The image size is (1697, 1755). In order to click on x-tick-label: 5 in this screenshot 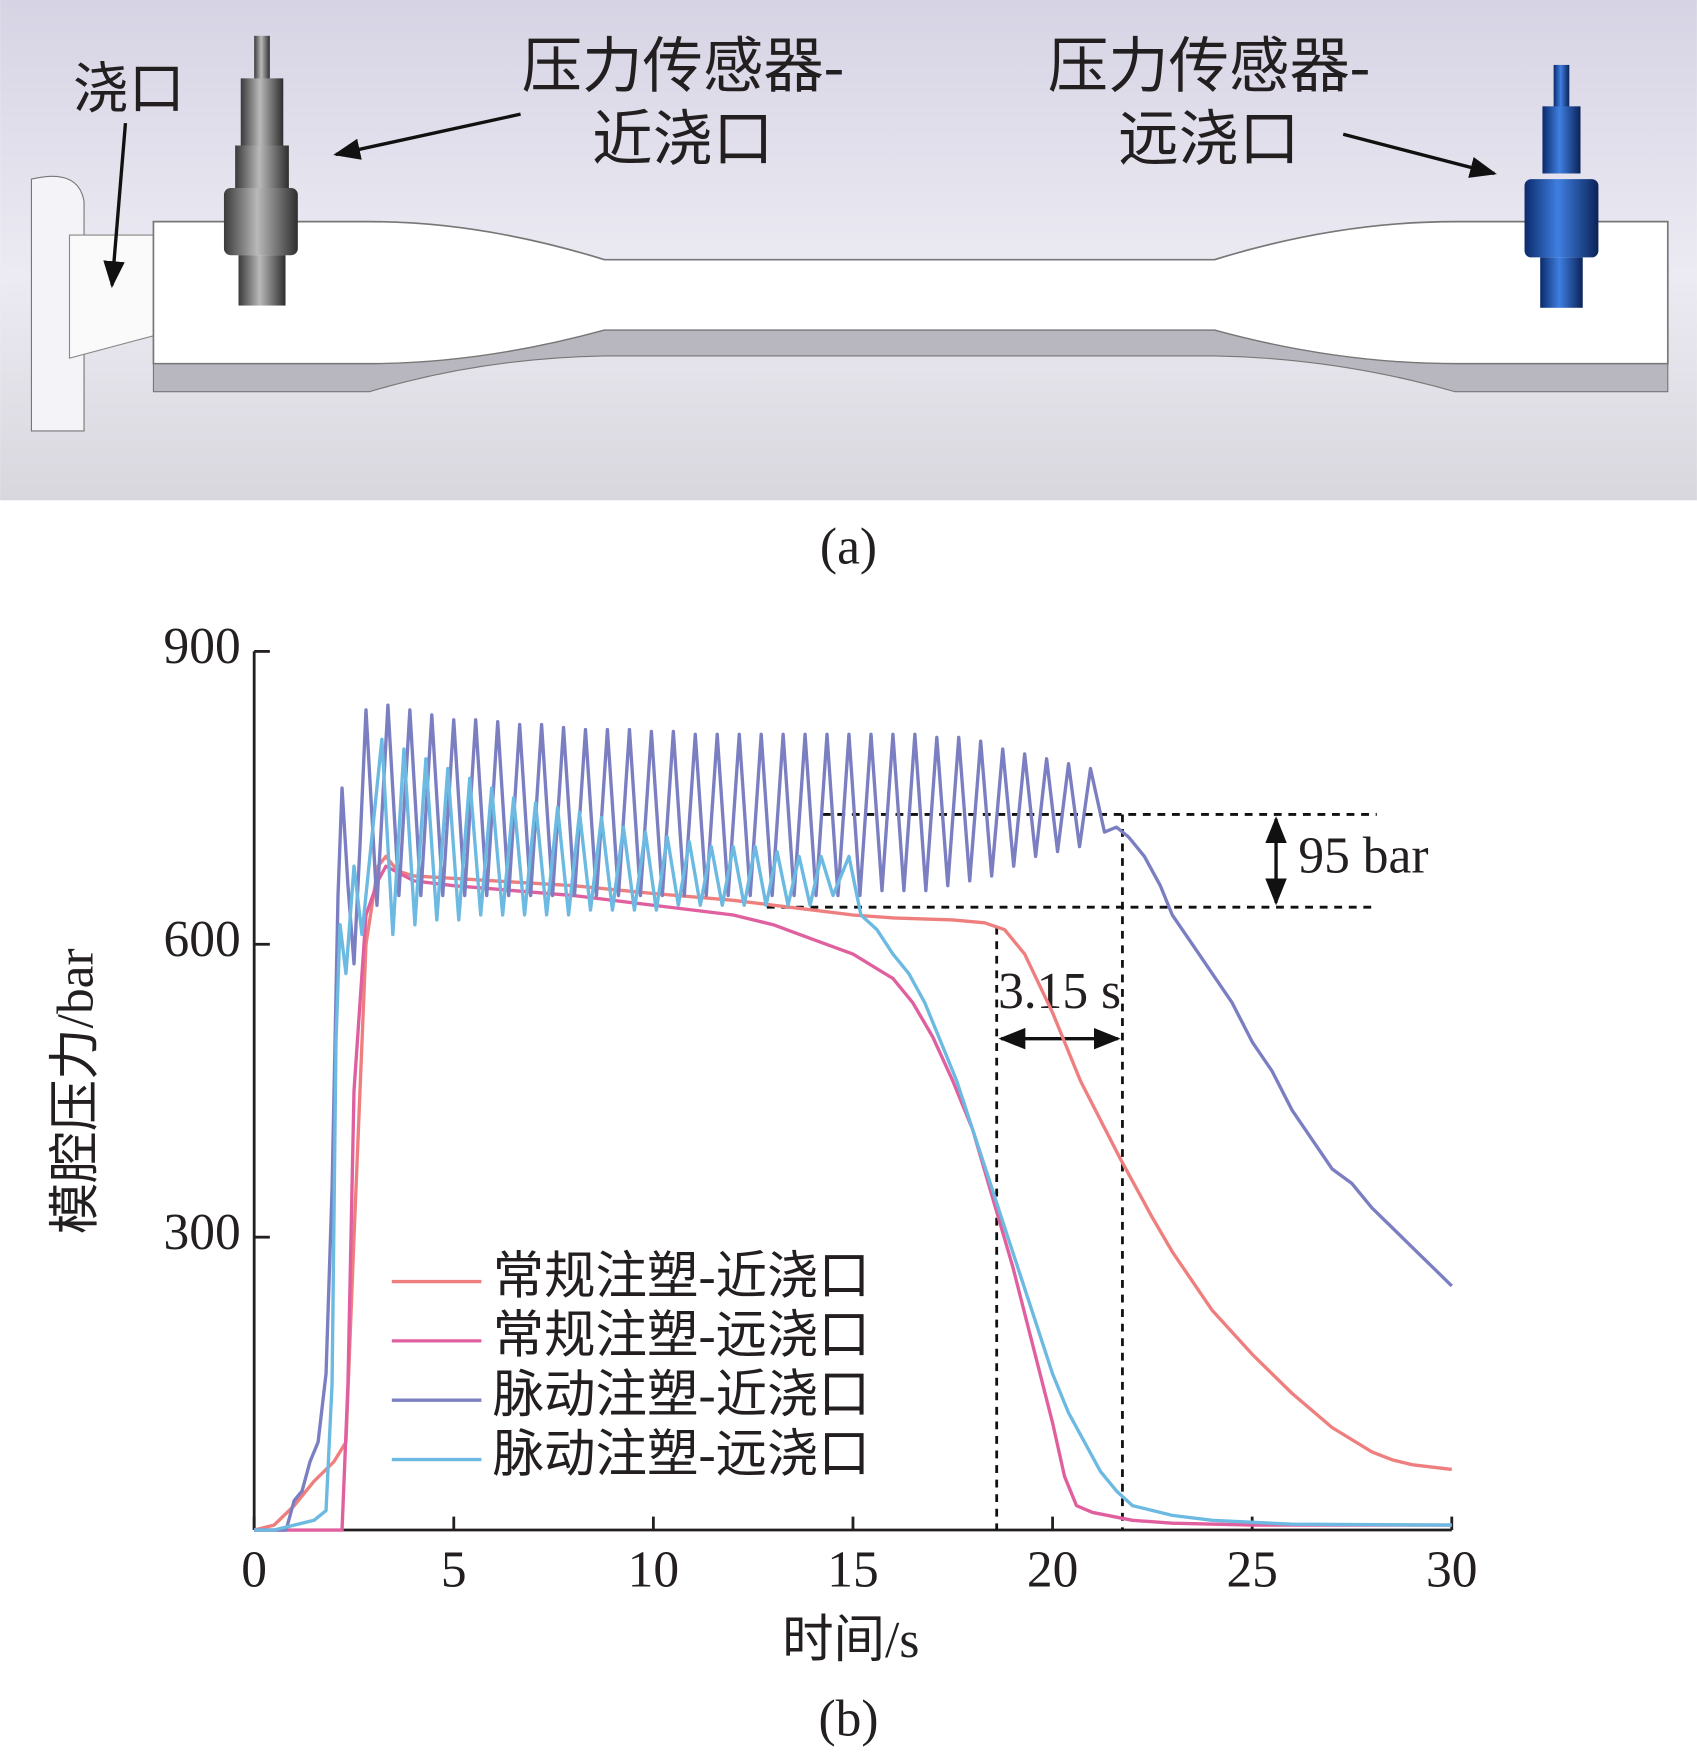, I will do `click(454, 1570)`.